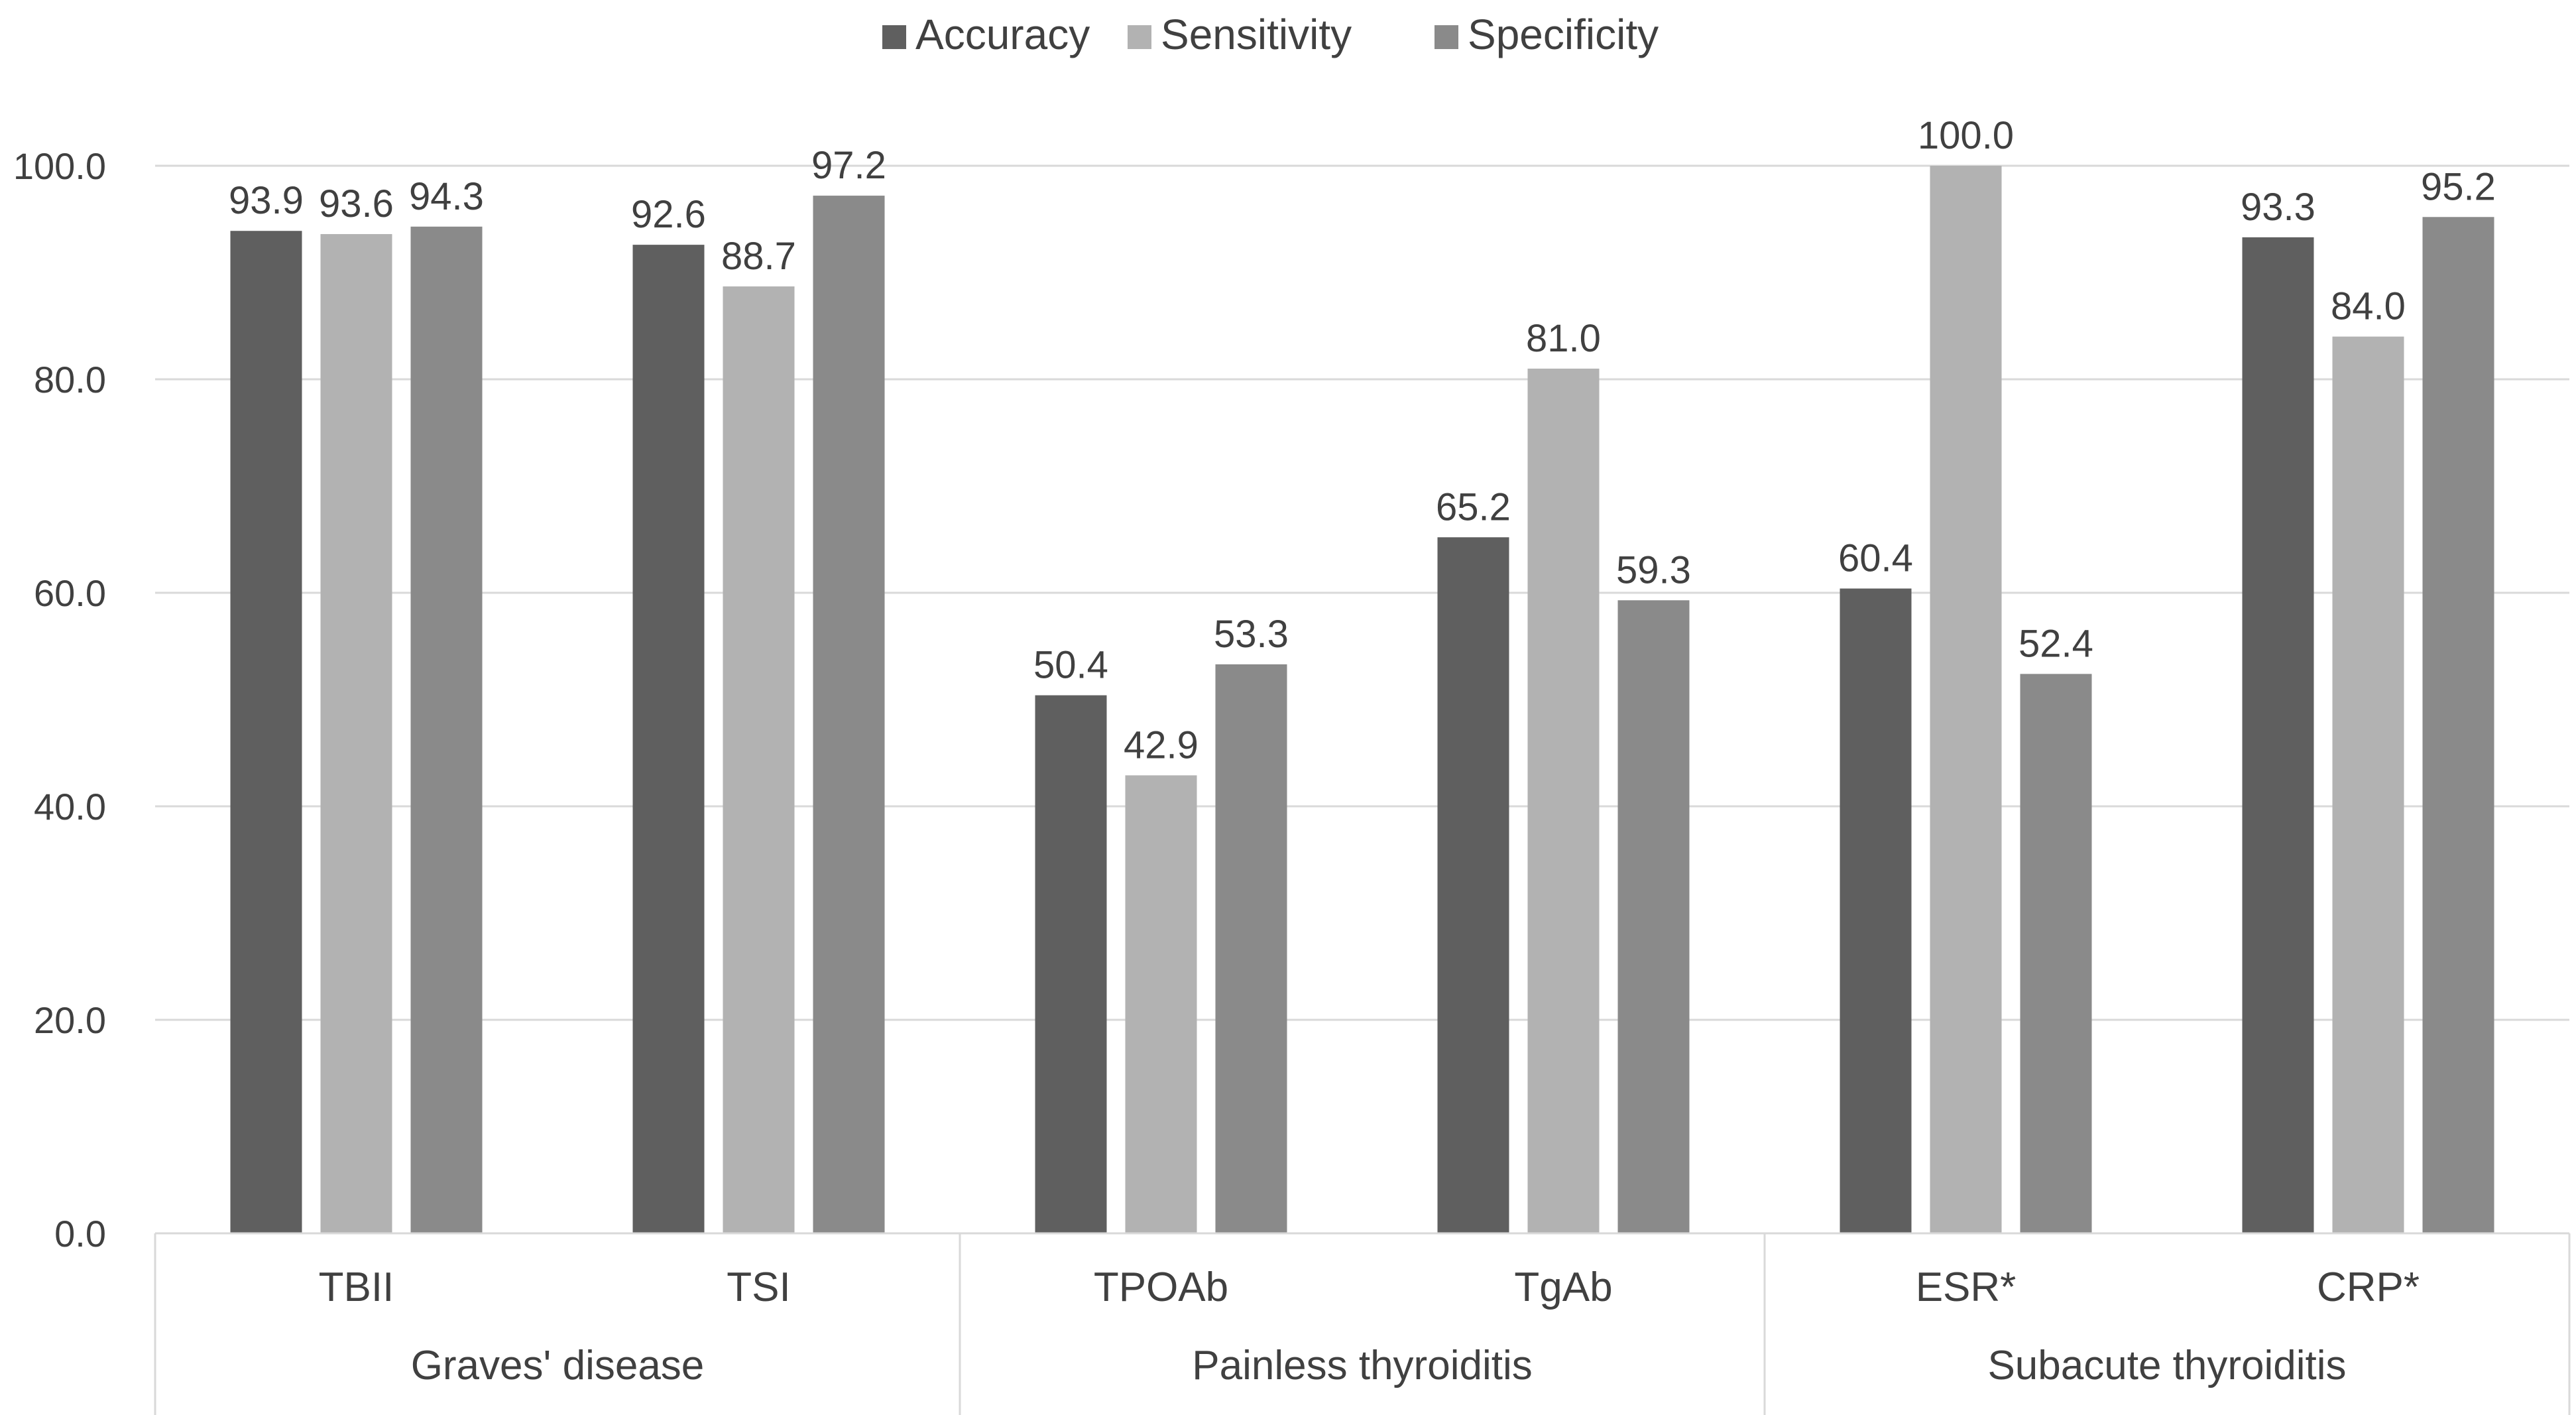  What do you see at coordinates (1653, 569) in the screenshot?
I see `data-label: 59.3` at bounding box center [1653, 569].